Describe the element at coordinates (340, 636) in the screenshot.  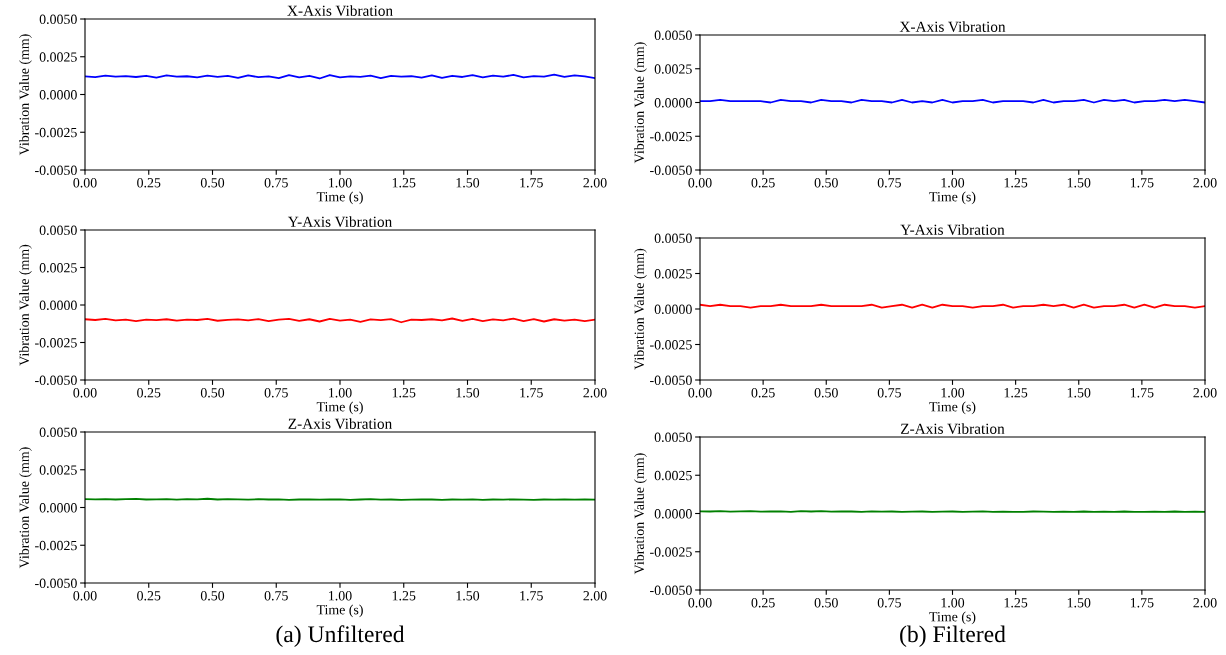
I see `text: (a) Unfiltered` at that location.